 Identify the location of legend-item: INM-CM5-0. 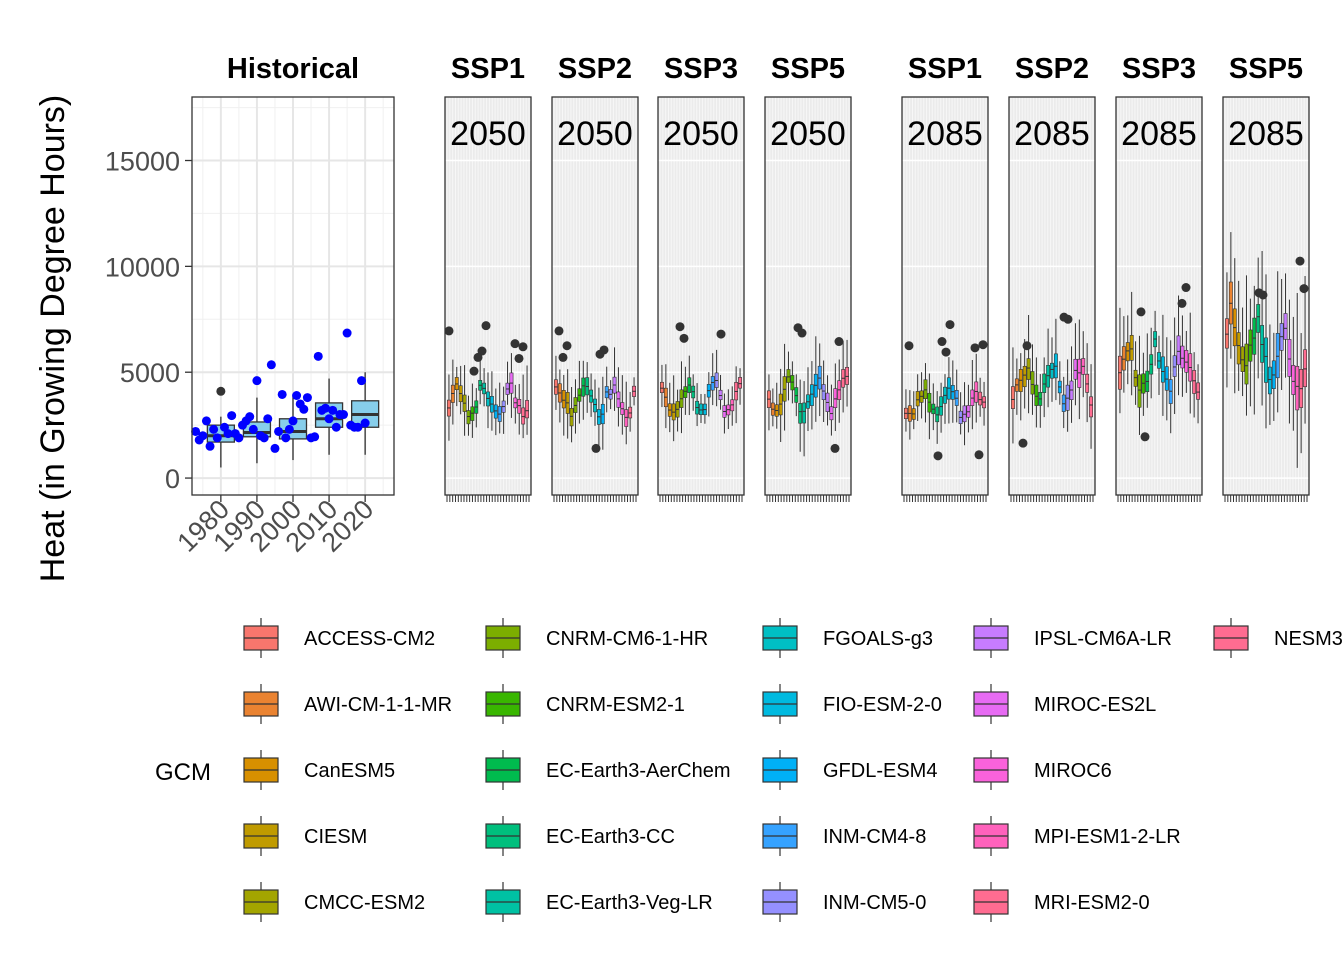
(844, 902).